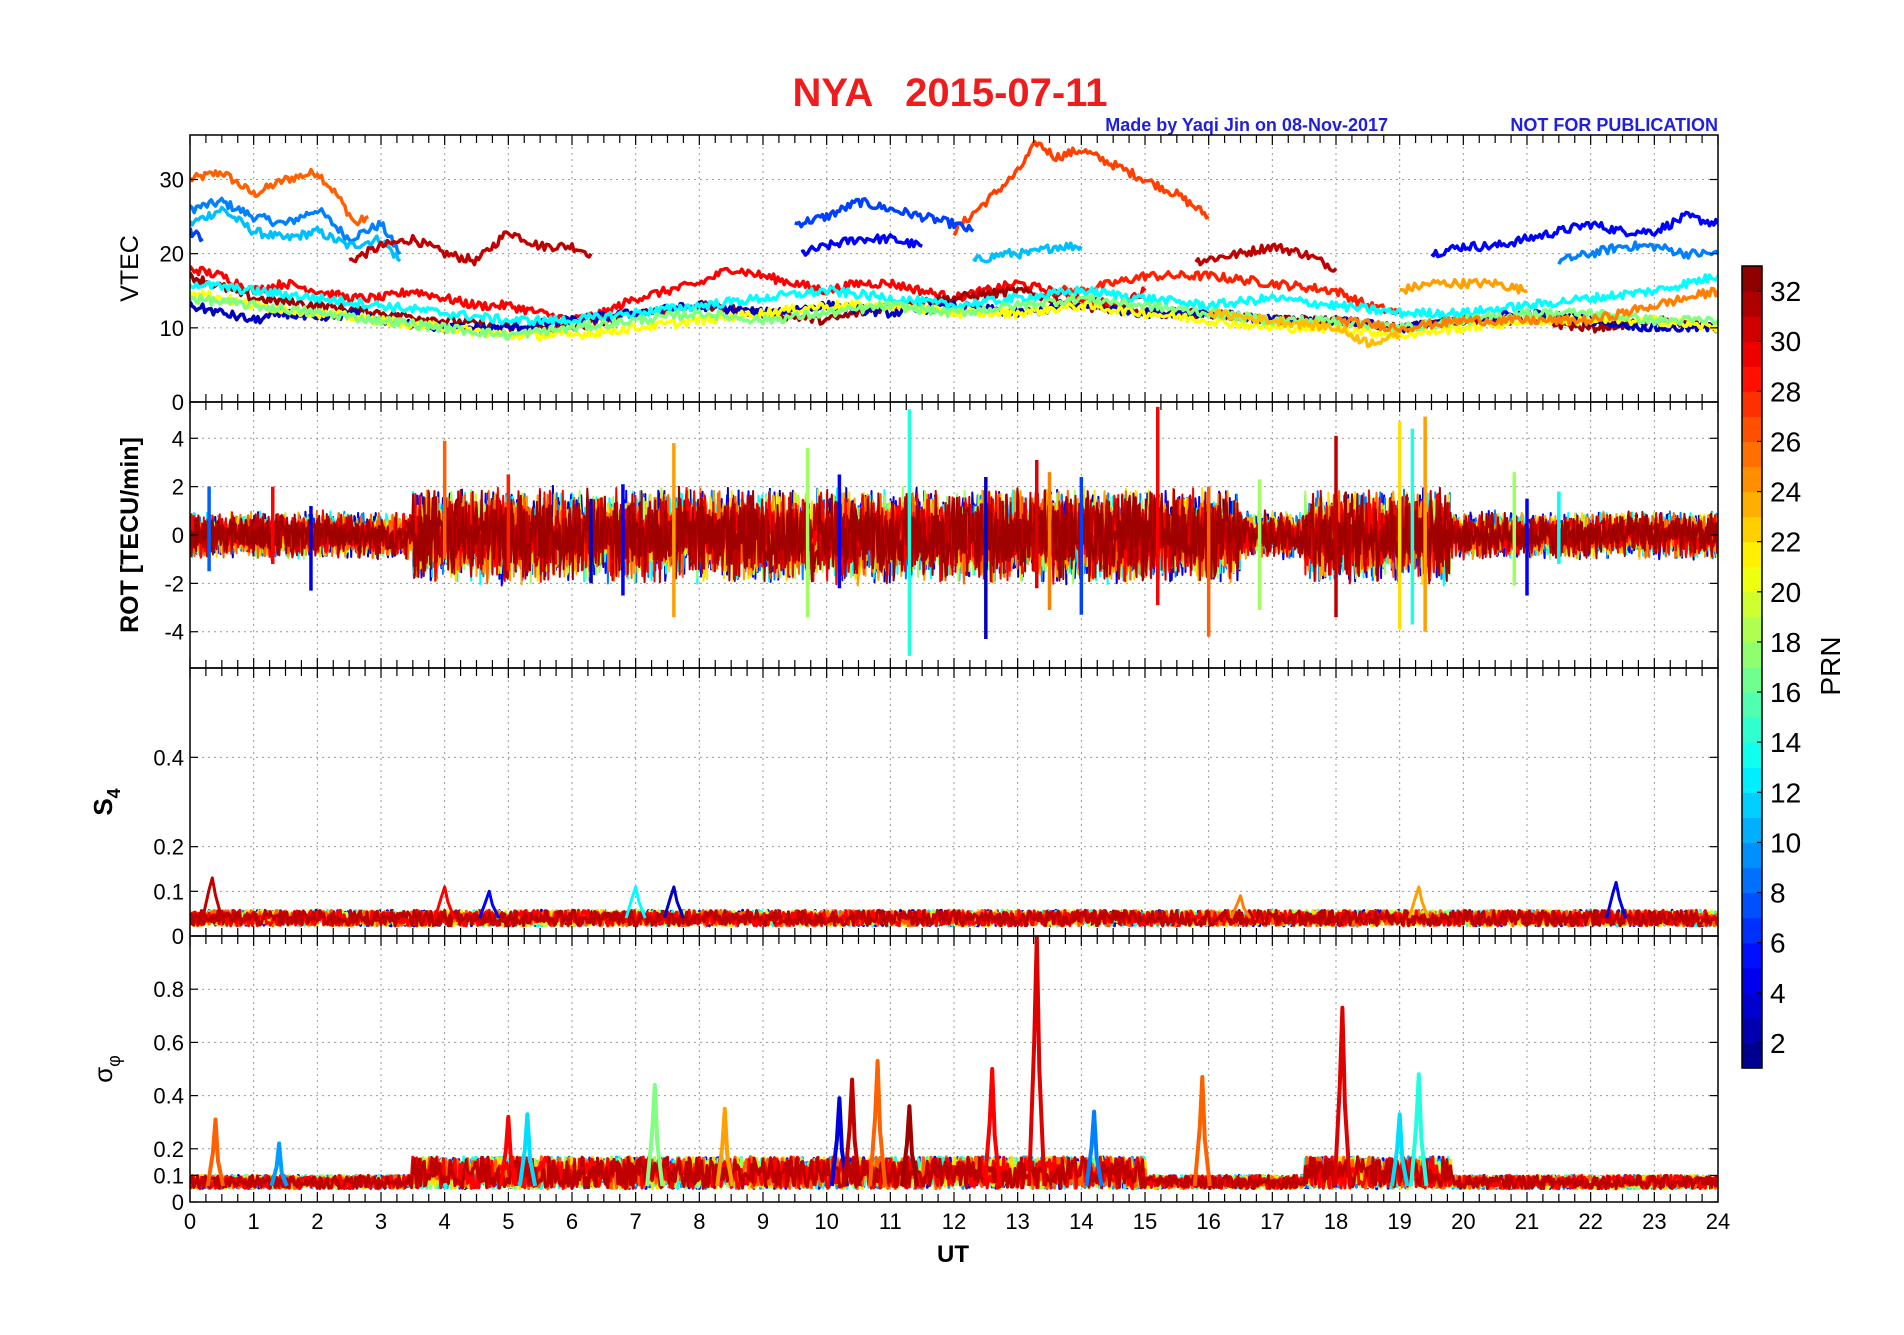 The width and height of the screenshot is (1904, 1335). What do you see at coordinates (172, 328) in the screenshot?
I see `y-tick-label: 10` at bounding box center [172, 328].